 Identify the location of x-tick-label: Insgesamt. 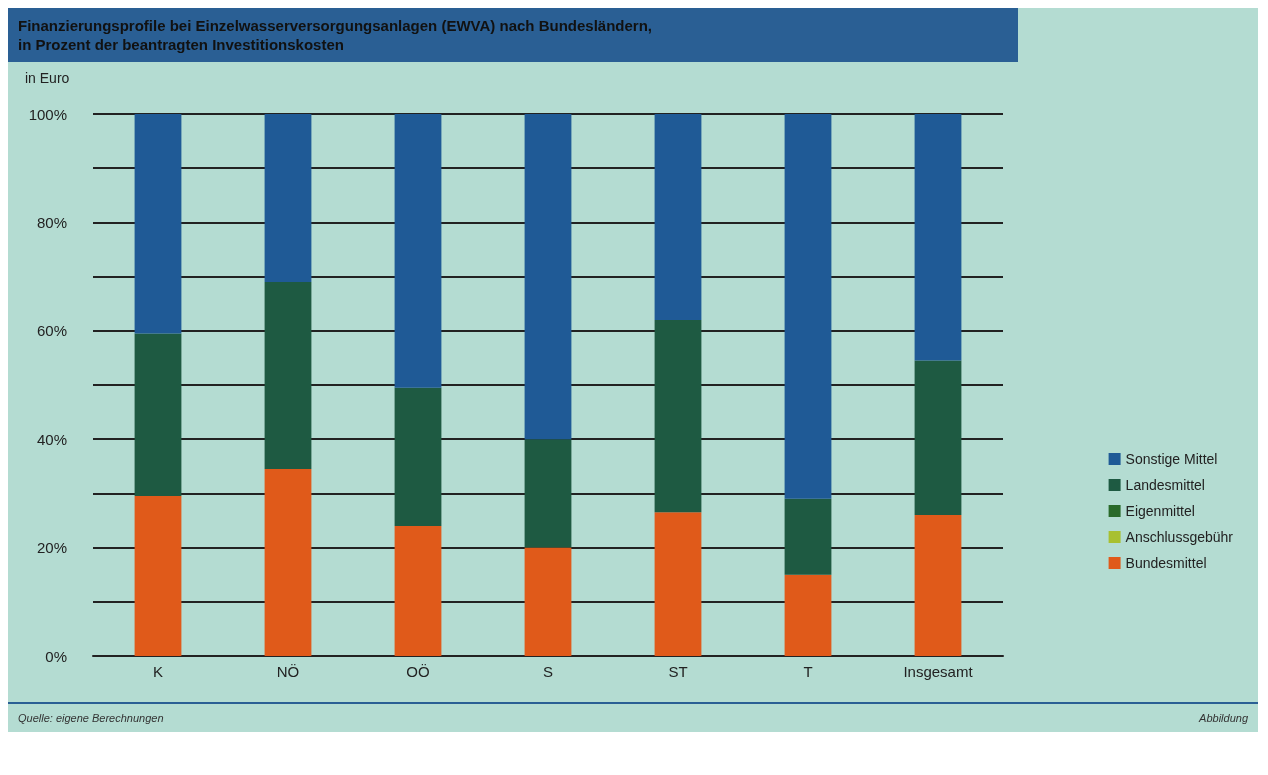
(938, 671).